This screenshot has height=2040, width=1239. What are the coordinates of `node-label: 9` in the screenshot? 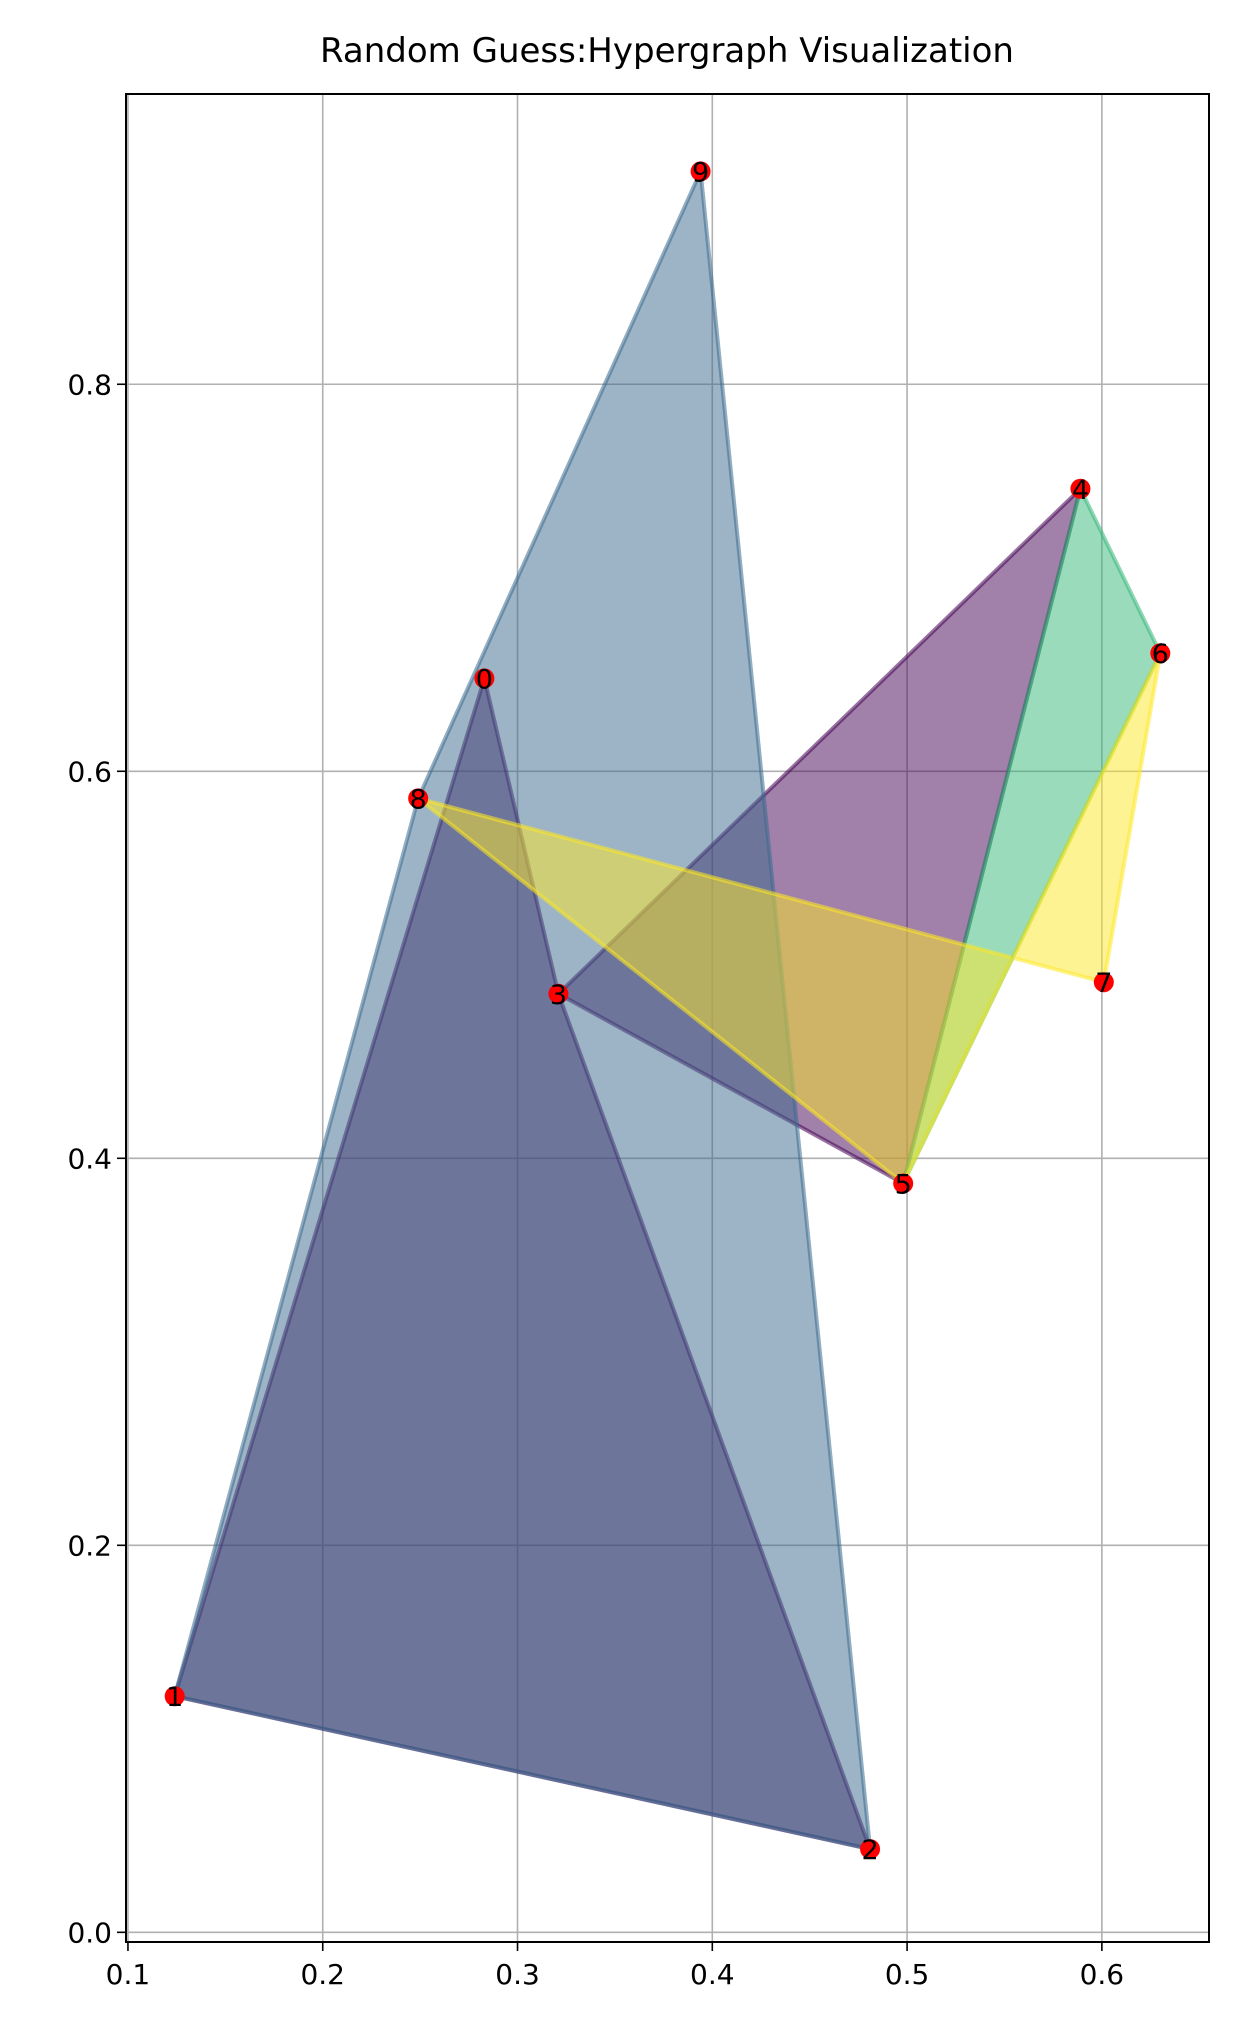 It's located at (700, 172).